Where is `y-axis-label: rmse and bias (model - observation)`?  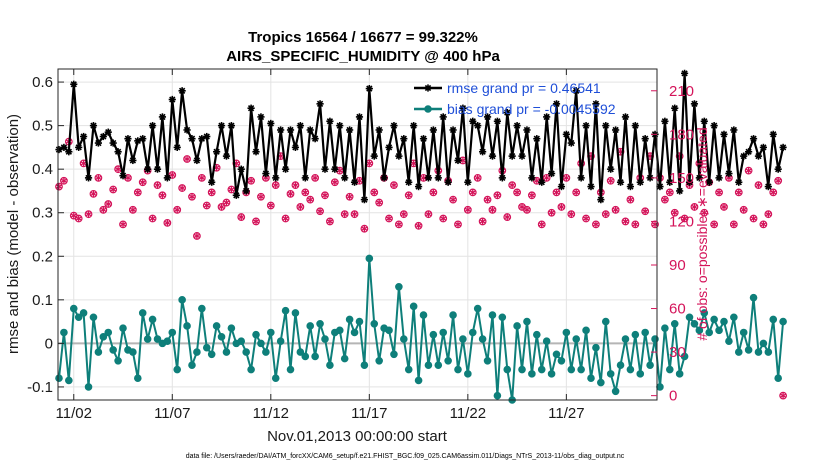
y-axis-label: rmse and bias (model - observation) is located at coordinates (13, 234).